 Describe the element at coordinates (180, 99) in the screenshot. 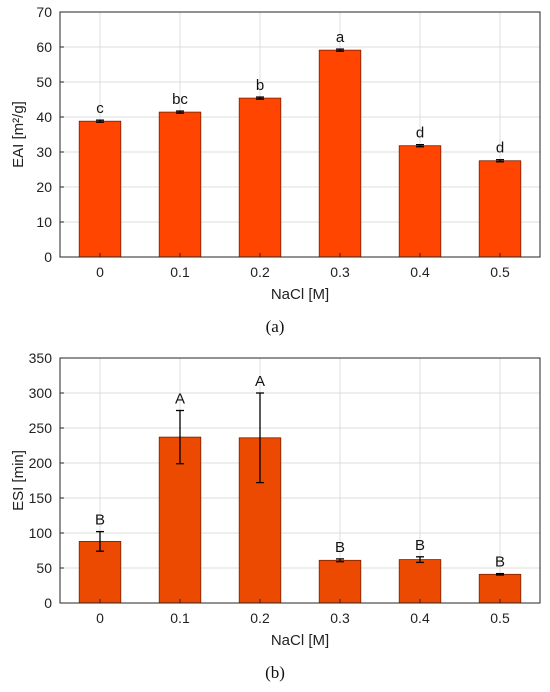

I see `significance-label: bc` at that location.